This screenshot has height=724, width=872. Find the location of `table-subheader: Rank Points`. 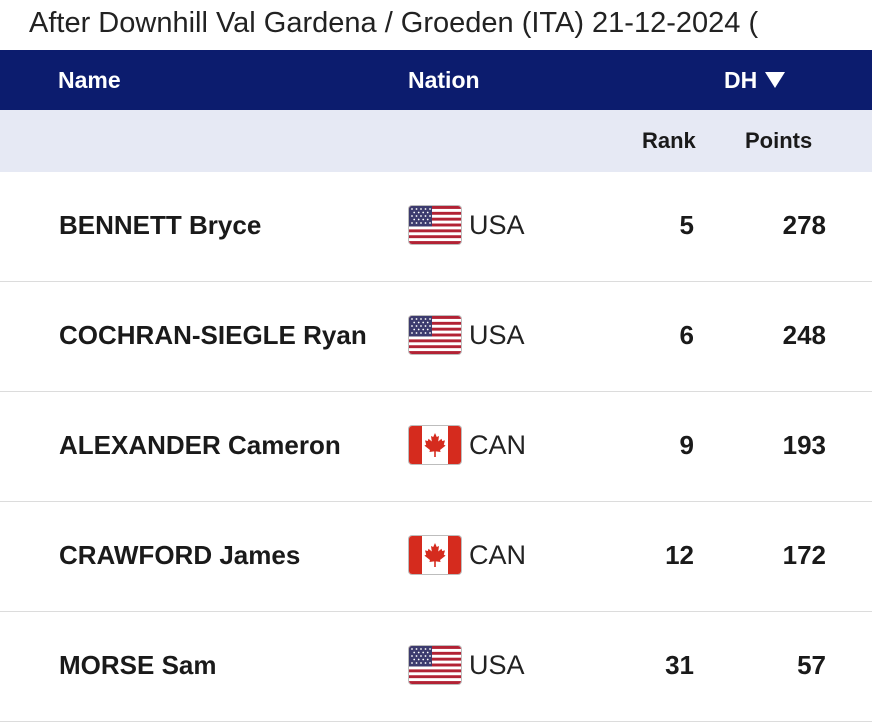

table-subheader: Rank Points is located at coordinates (436, 141).